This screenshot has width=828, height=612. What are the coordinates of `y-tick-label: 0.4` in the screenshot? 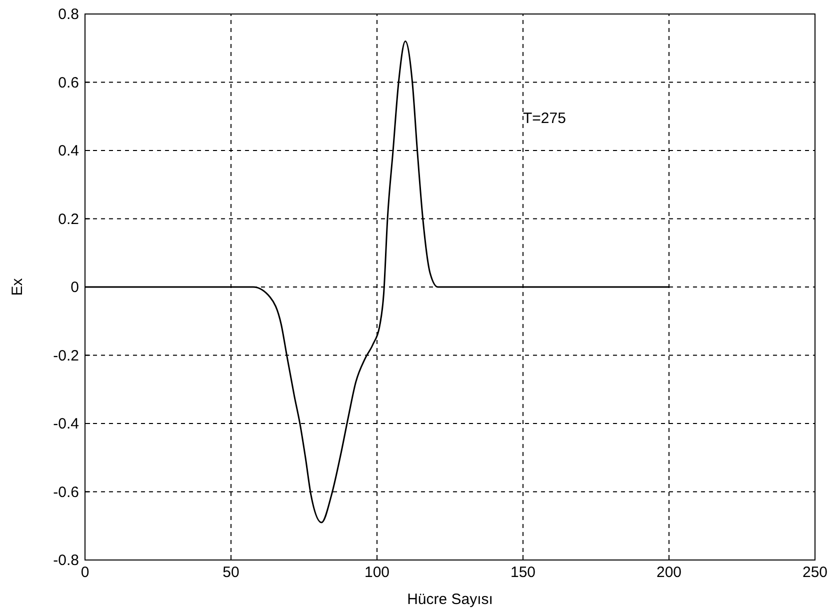 It's located at (68, 151).